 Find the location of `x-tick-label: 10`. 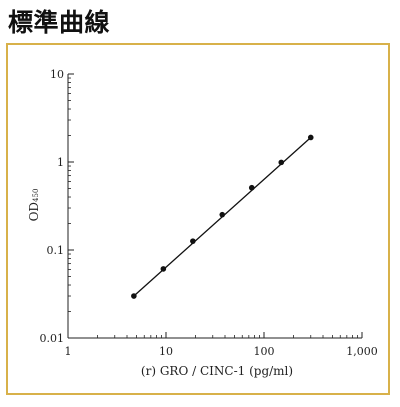

x-tick-label: 10 is located at coordinates (166, 351).